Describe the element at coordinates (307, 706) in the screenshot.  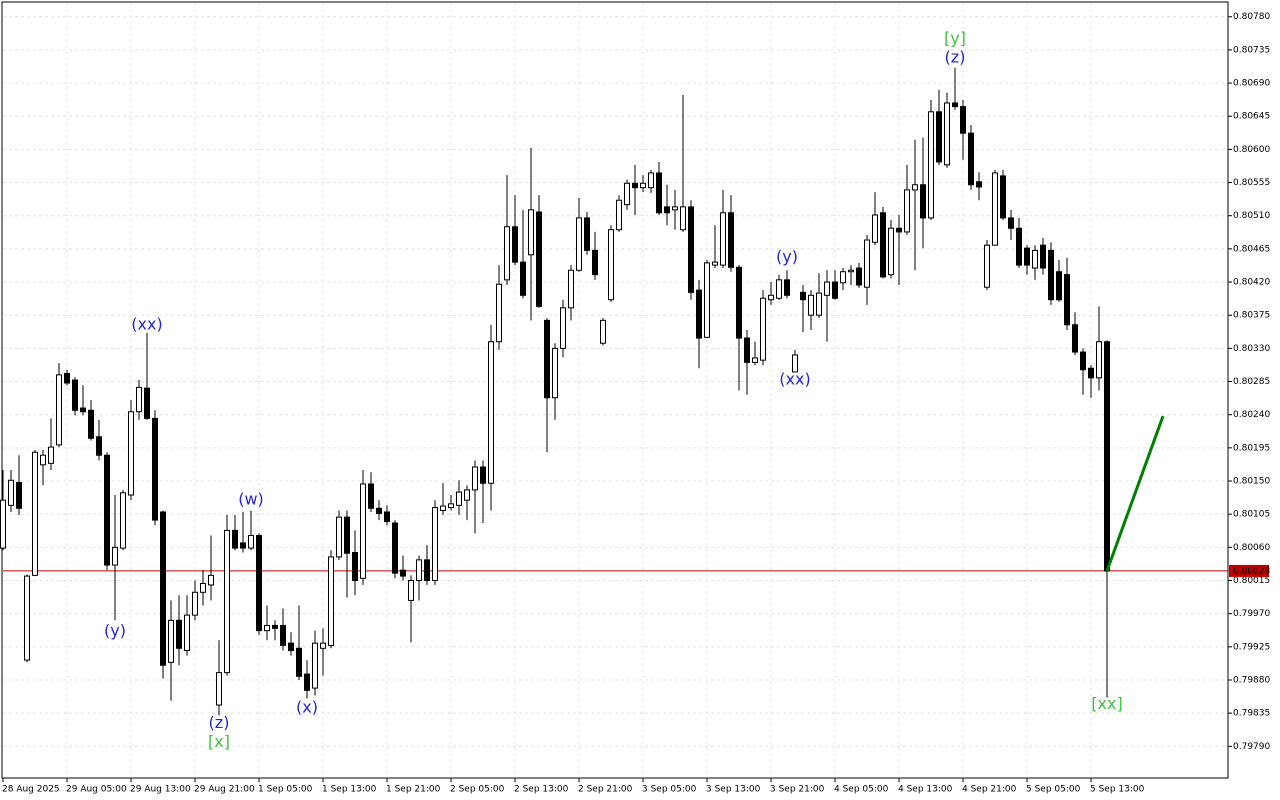
I see `wave-label: (x)` at that location.